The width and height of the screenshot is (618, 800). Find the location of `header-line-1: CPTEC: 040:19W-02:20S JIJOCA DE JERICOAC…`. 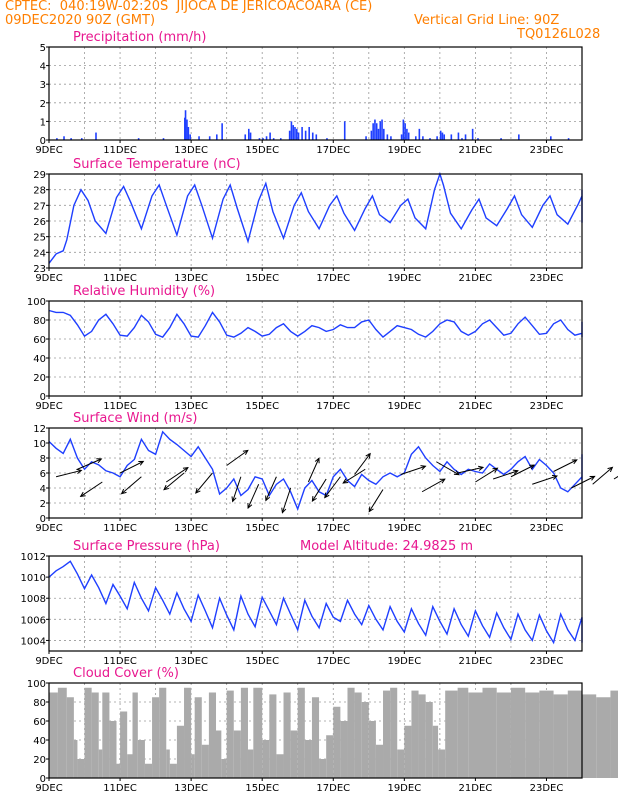

header-line-1: CPTEC: 040:19W-02:20S JIJOCA DE JERICOAC… is located at coordinates (189, 7).